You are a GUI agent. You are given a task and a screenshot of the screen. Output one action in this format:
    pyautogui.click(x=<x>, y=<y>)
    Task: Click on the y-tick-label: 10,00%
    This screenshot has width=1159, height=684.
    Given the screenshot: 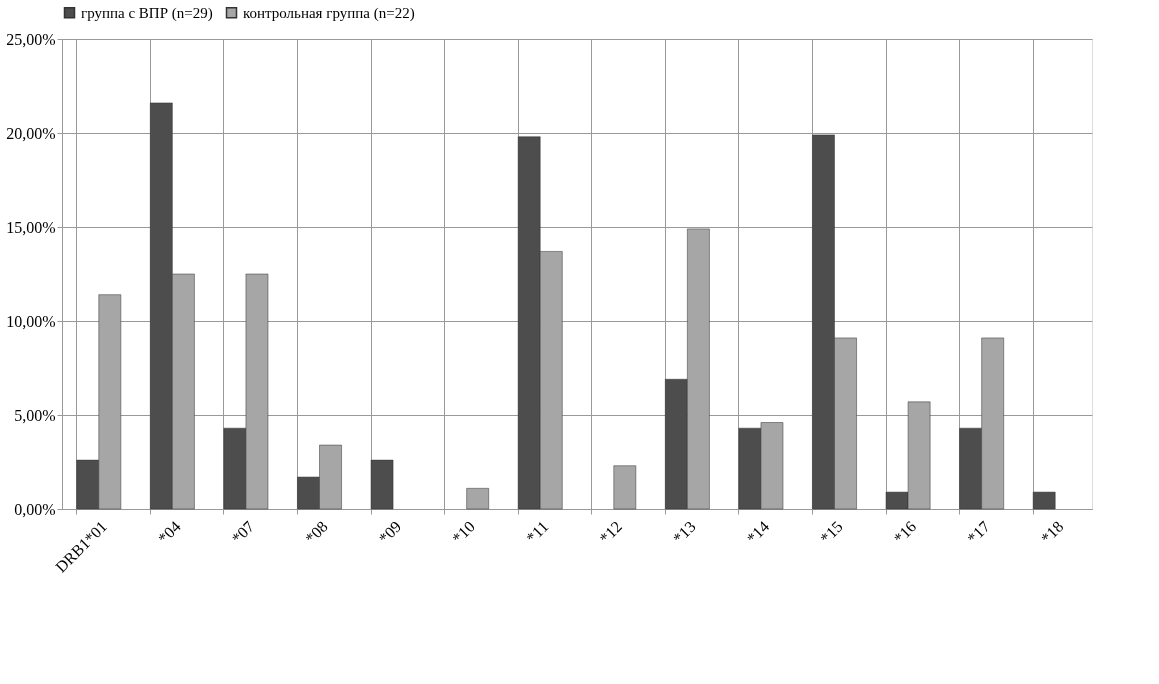 What is the action you would take?
    pyautogui.click(x=31, y=321)
    